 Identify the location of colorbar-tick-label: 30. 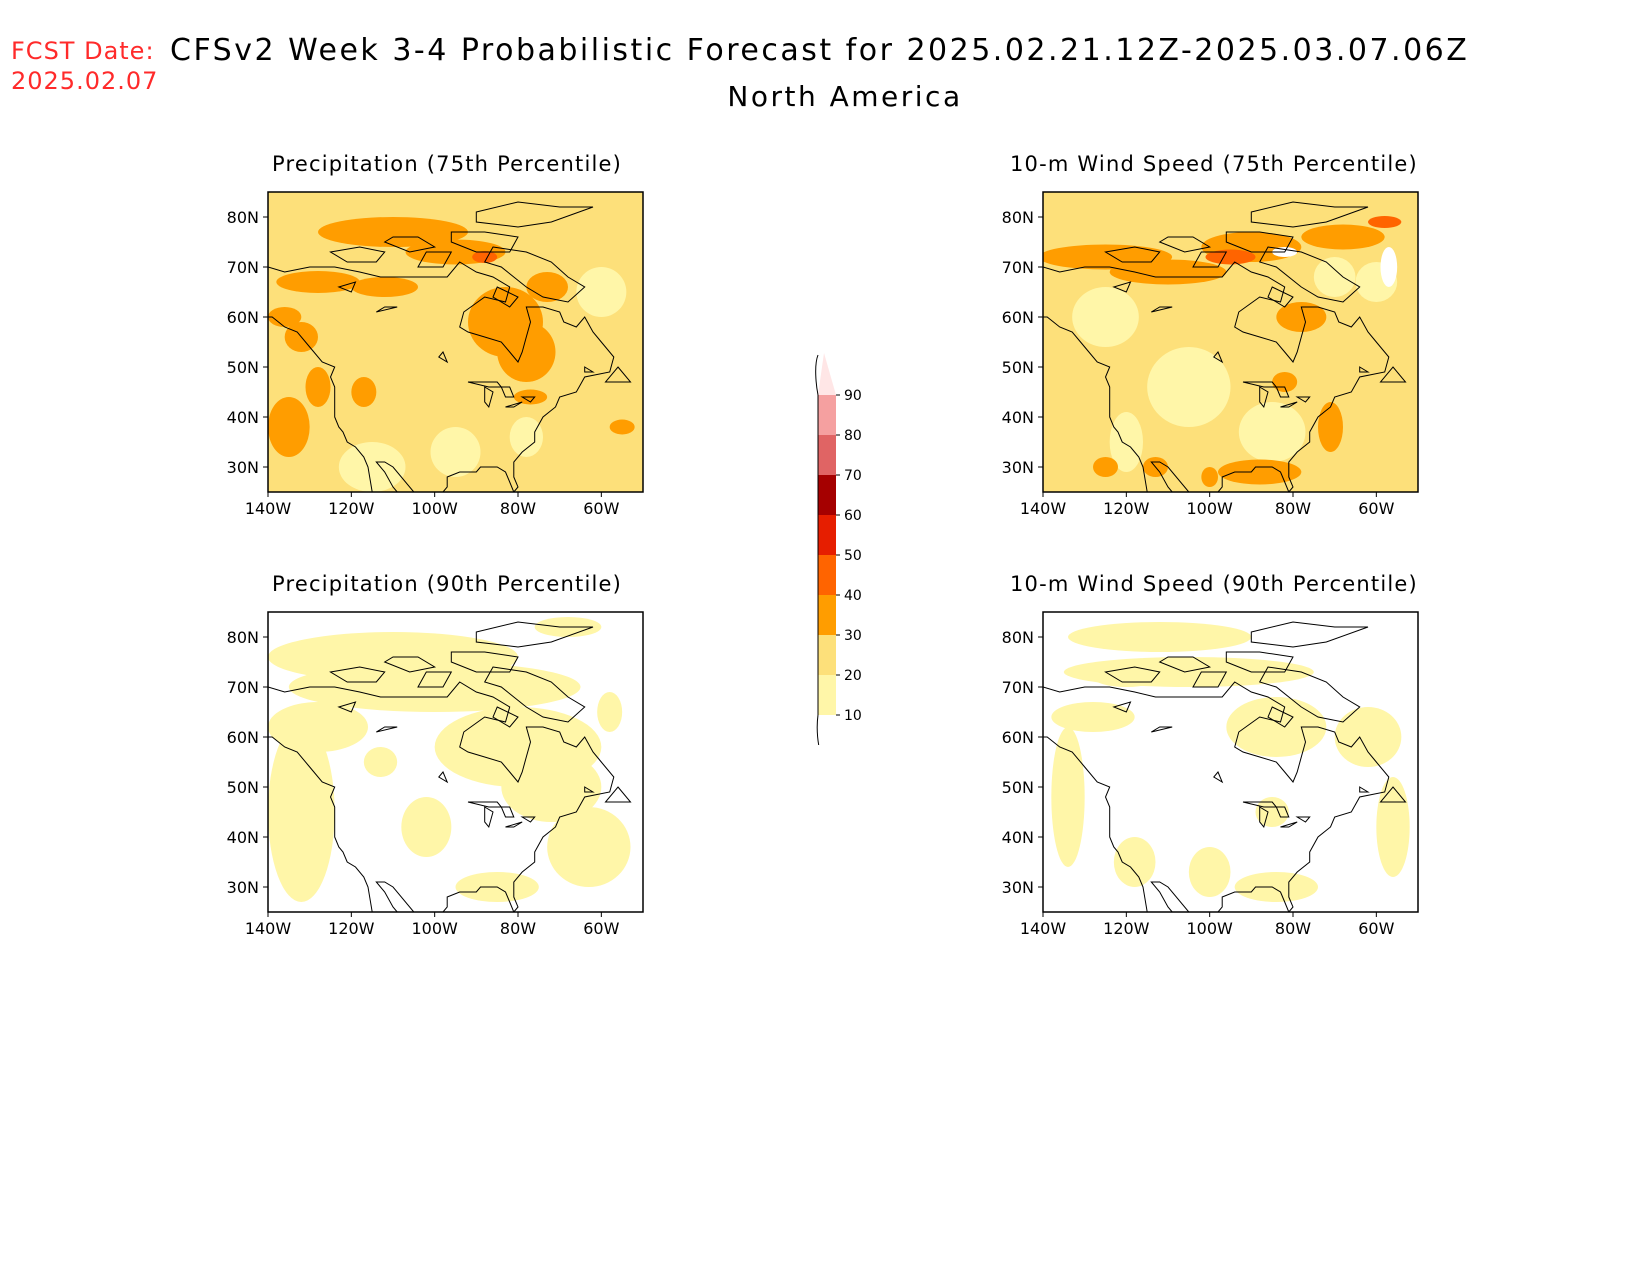
(853, 636).